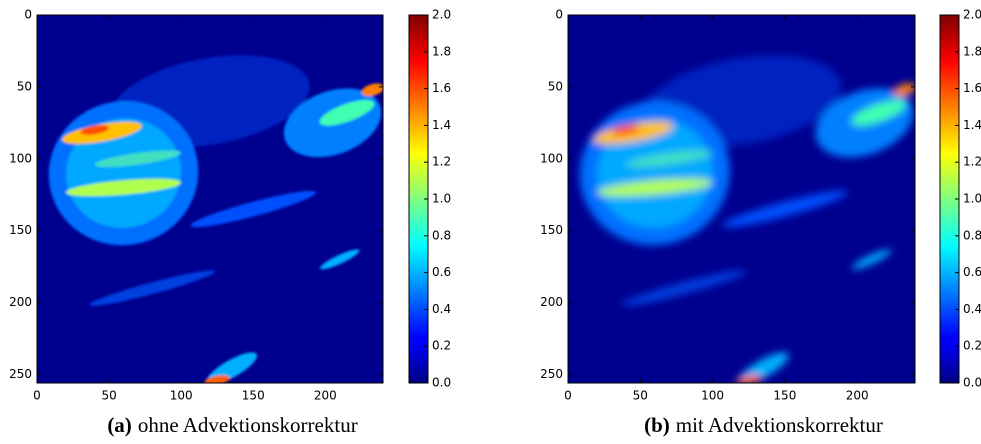  What do you see at coordinates (248, 425) in the screenshot?
I see `caption-text: ohne Advektionskorrektur` at bounding box center [248, 425].